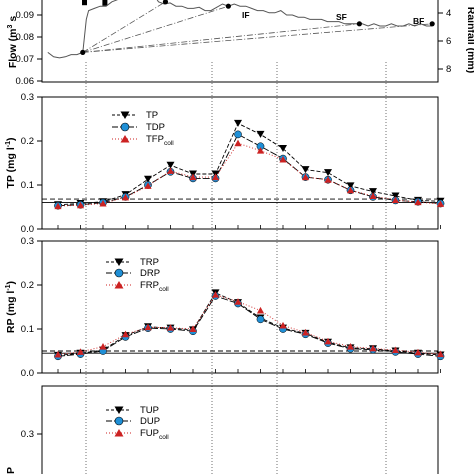 This screenshot has width=474, height=474. Describe the element at coordinates (249, 371) in the screenshot. I see `rp-x-ticks` at that location.